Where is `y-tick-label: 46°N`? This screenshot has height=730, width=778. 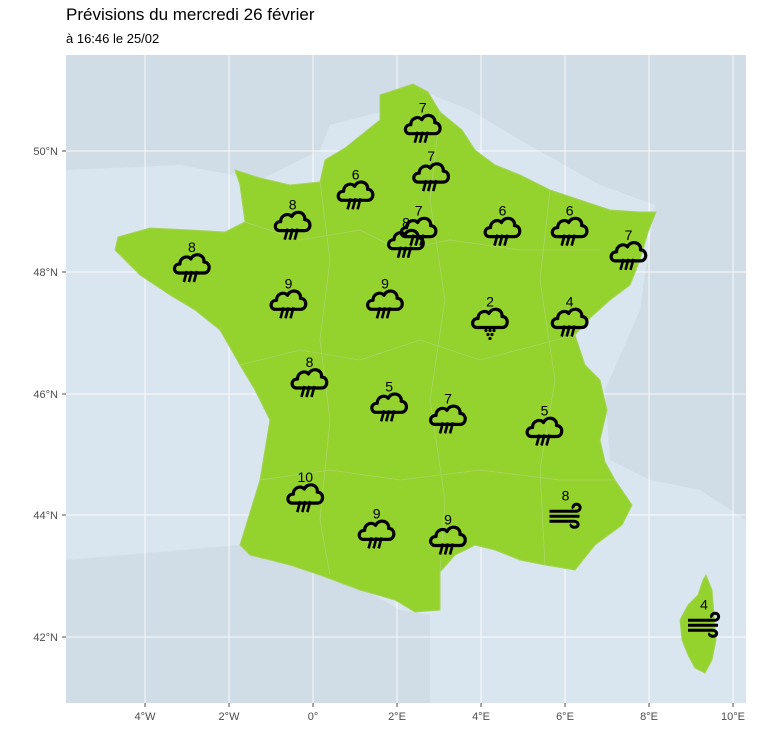
y-tick-label: 46°N is located at coordinates (45, 395).